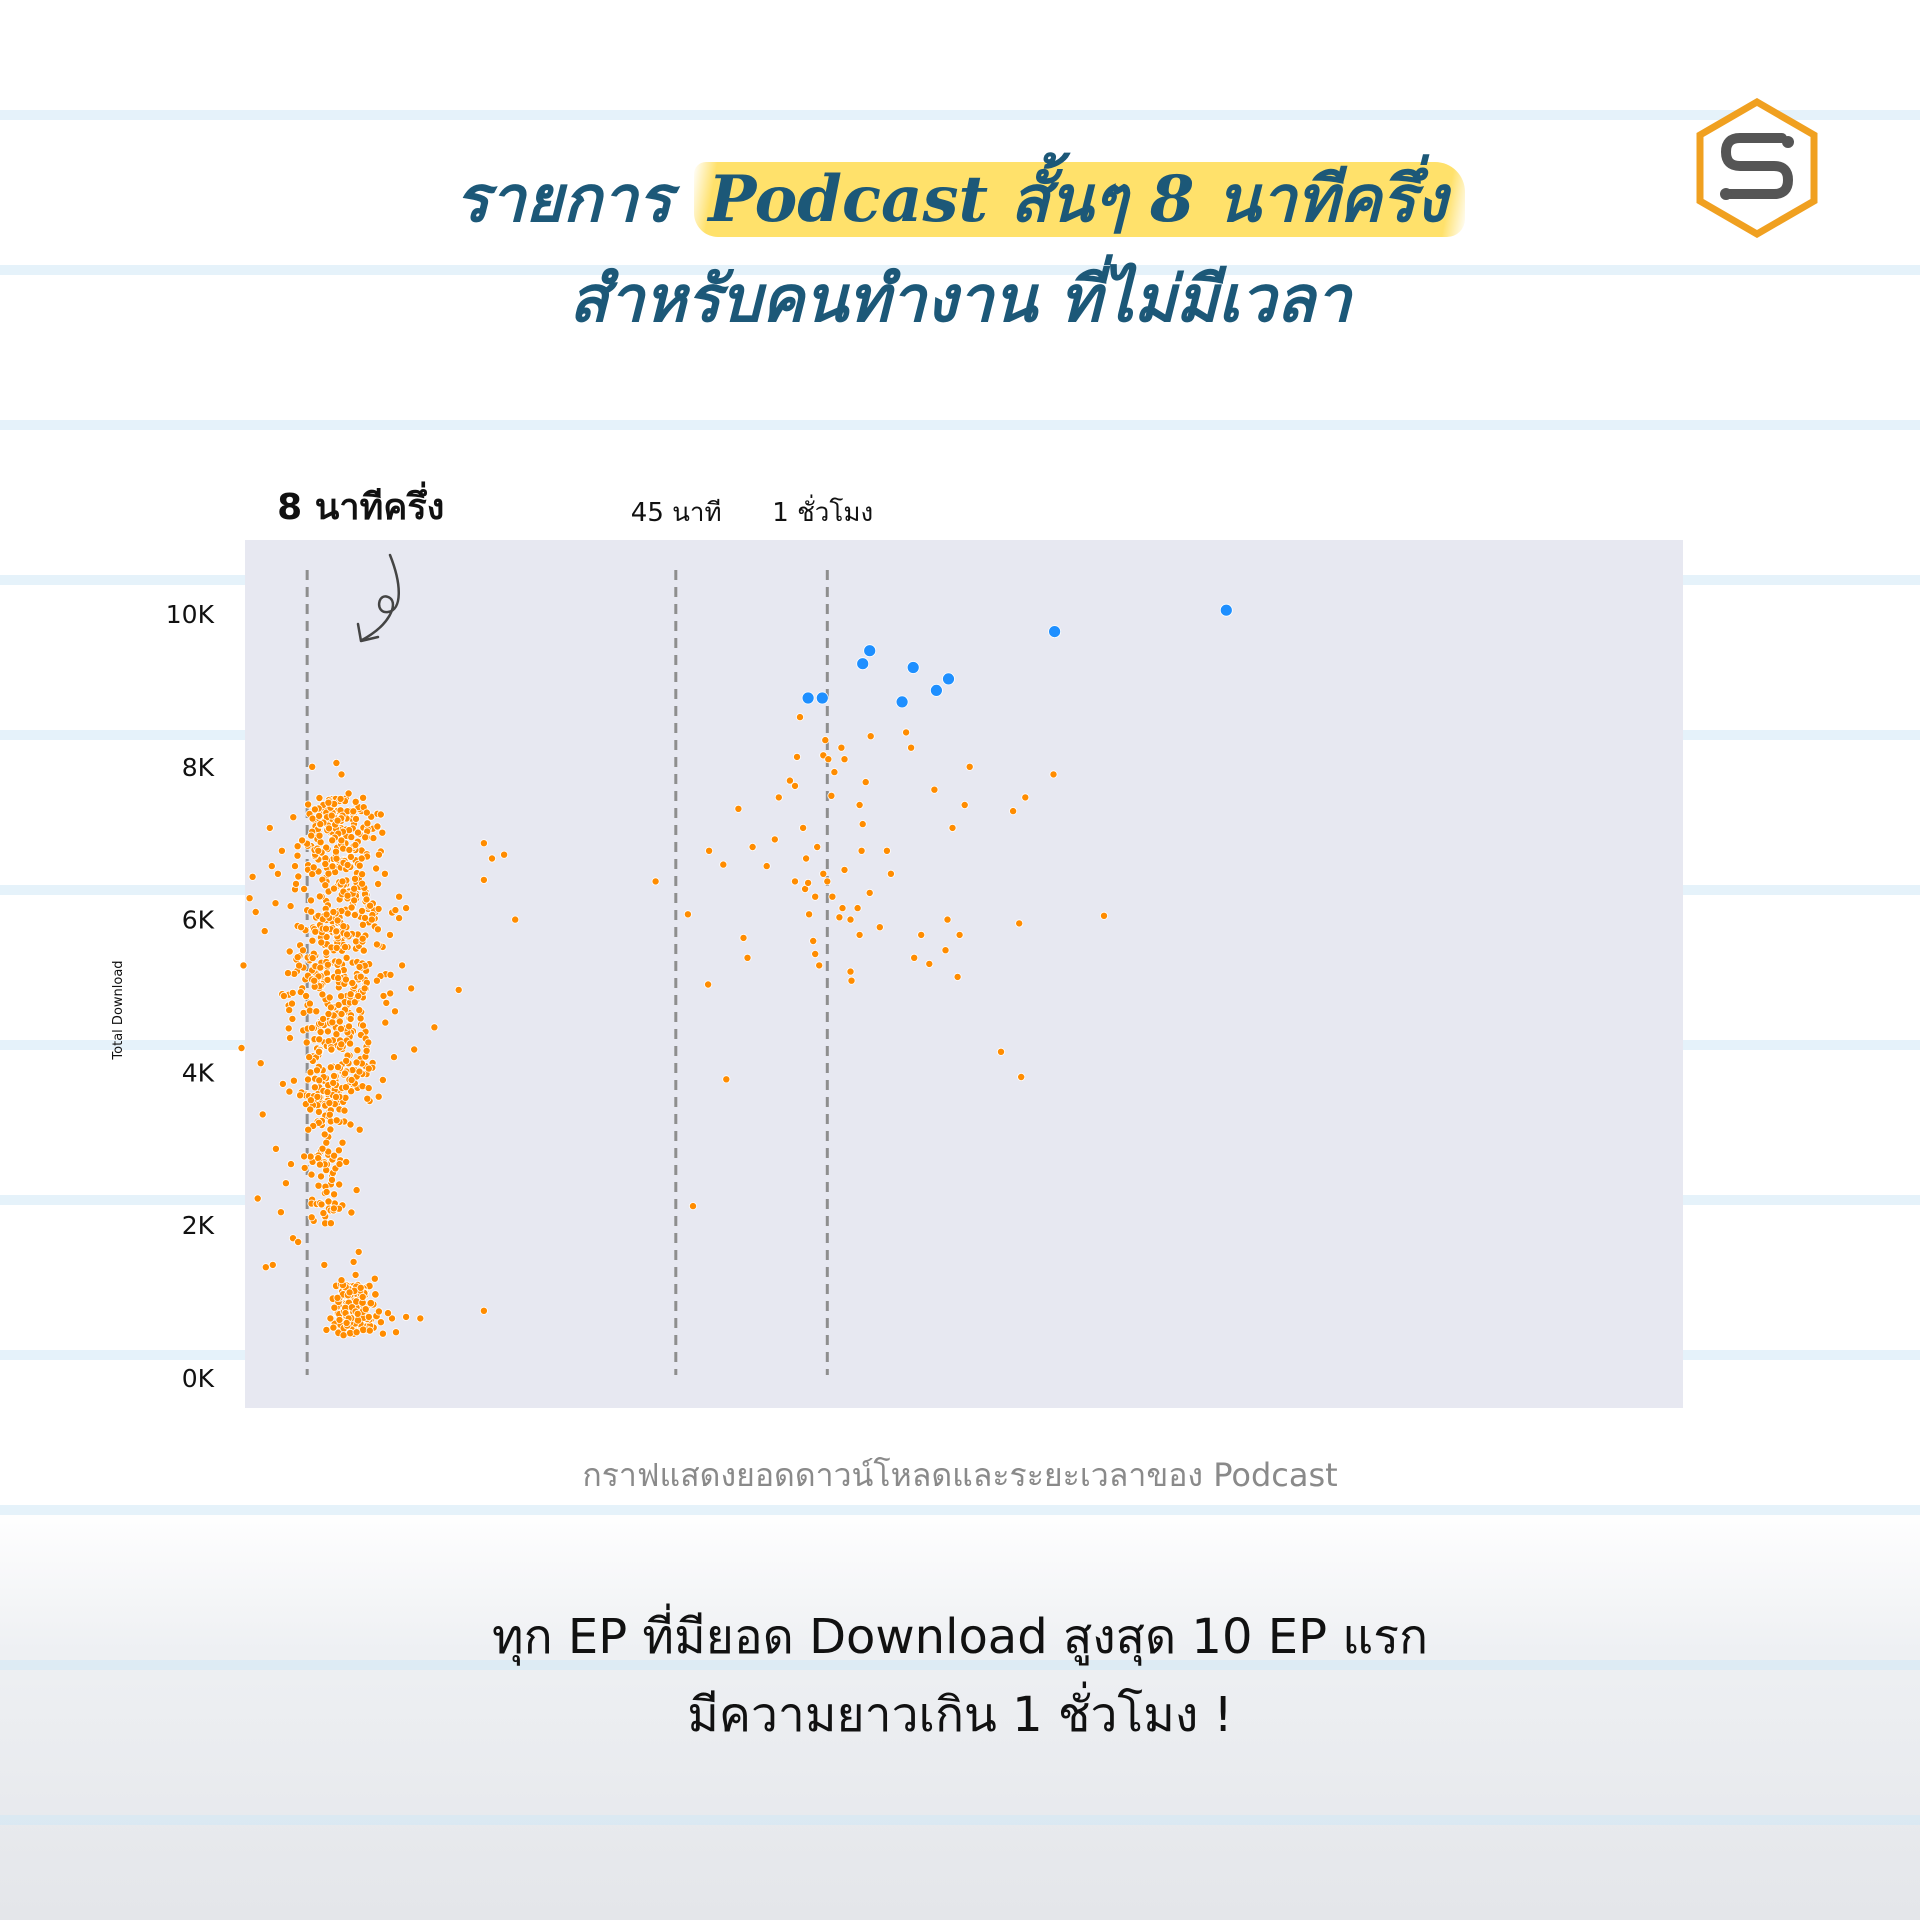 The height and width of the screenshot is (1920, 1920). What do you see at coordinates (198, 920) in the screenshot?
I see `y-tick-label: 6K` at bounding box center [198, 920].